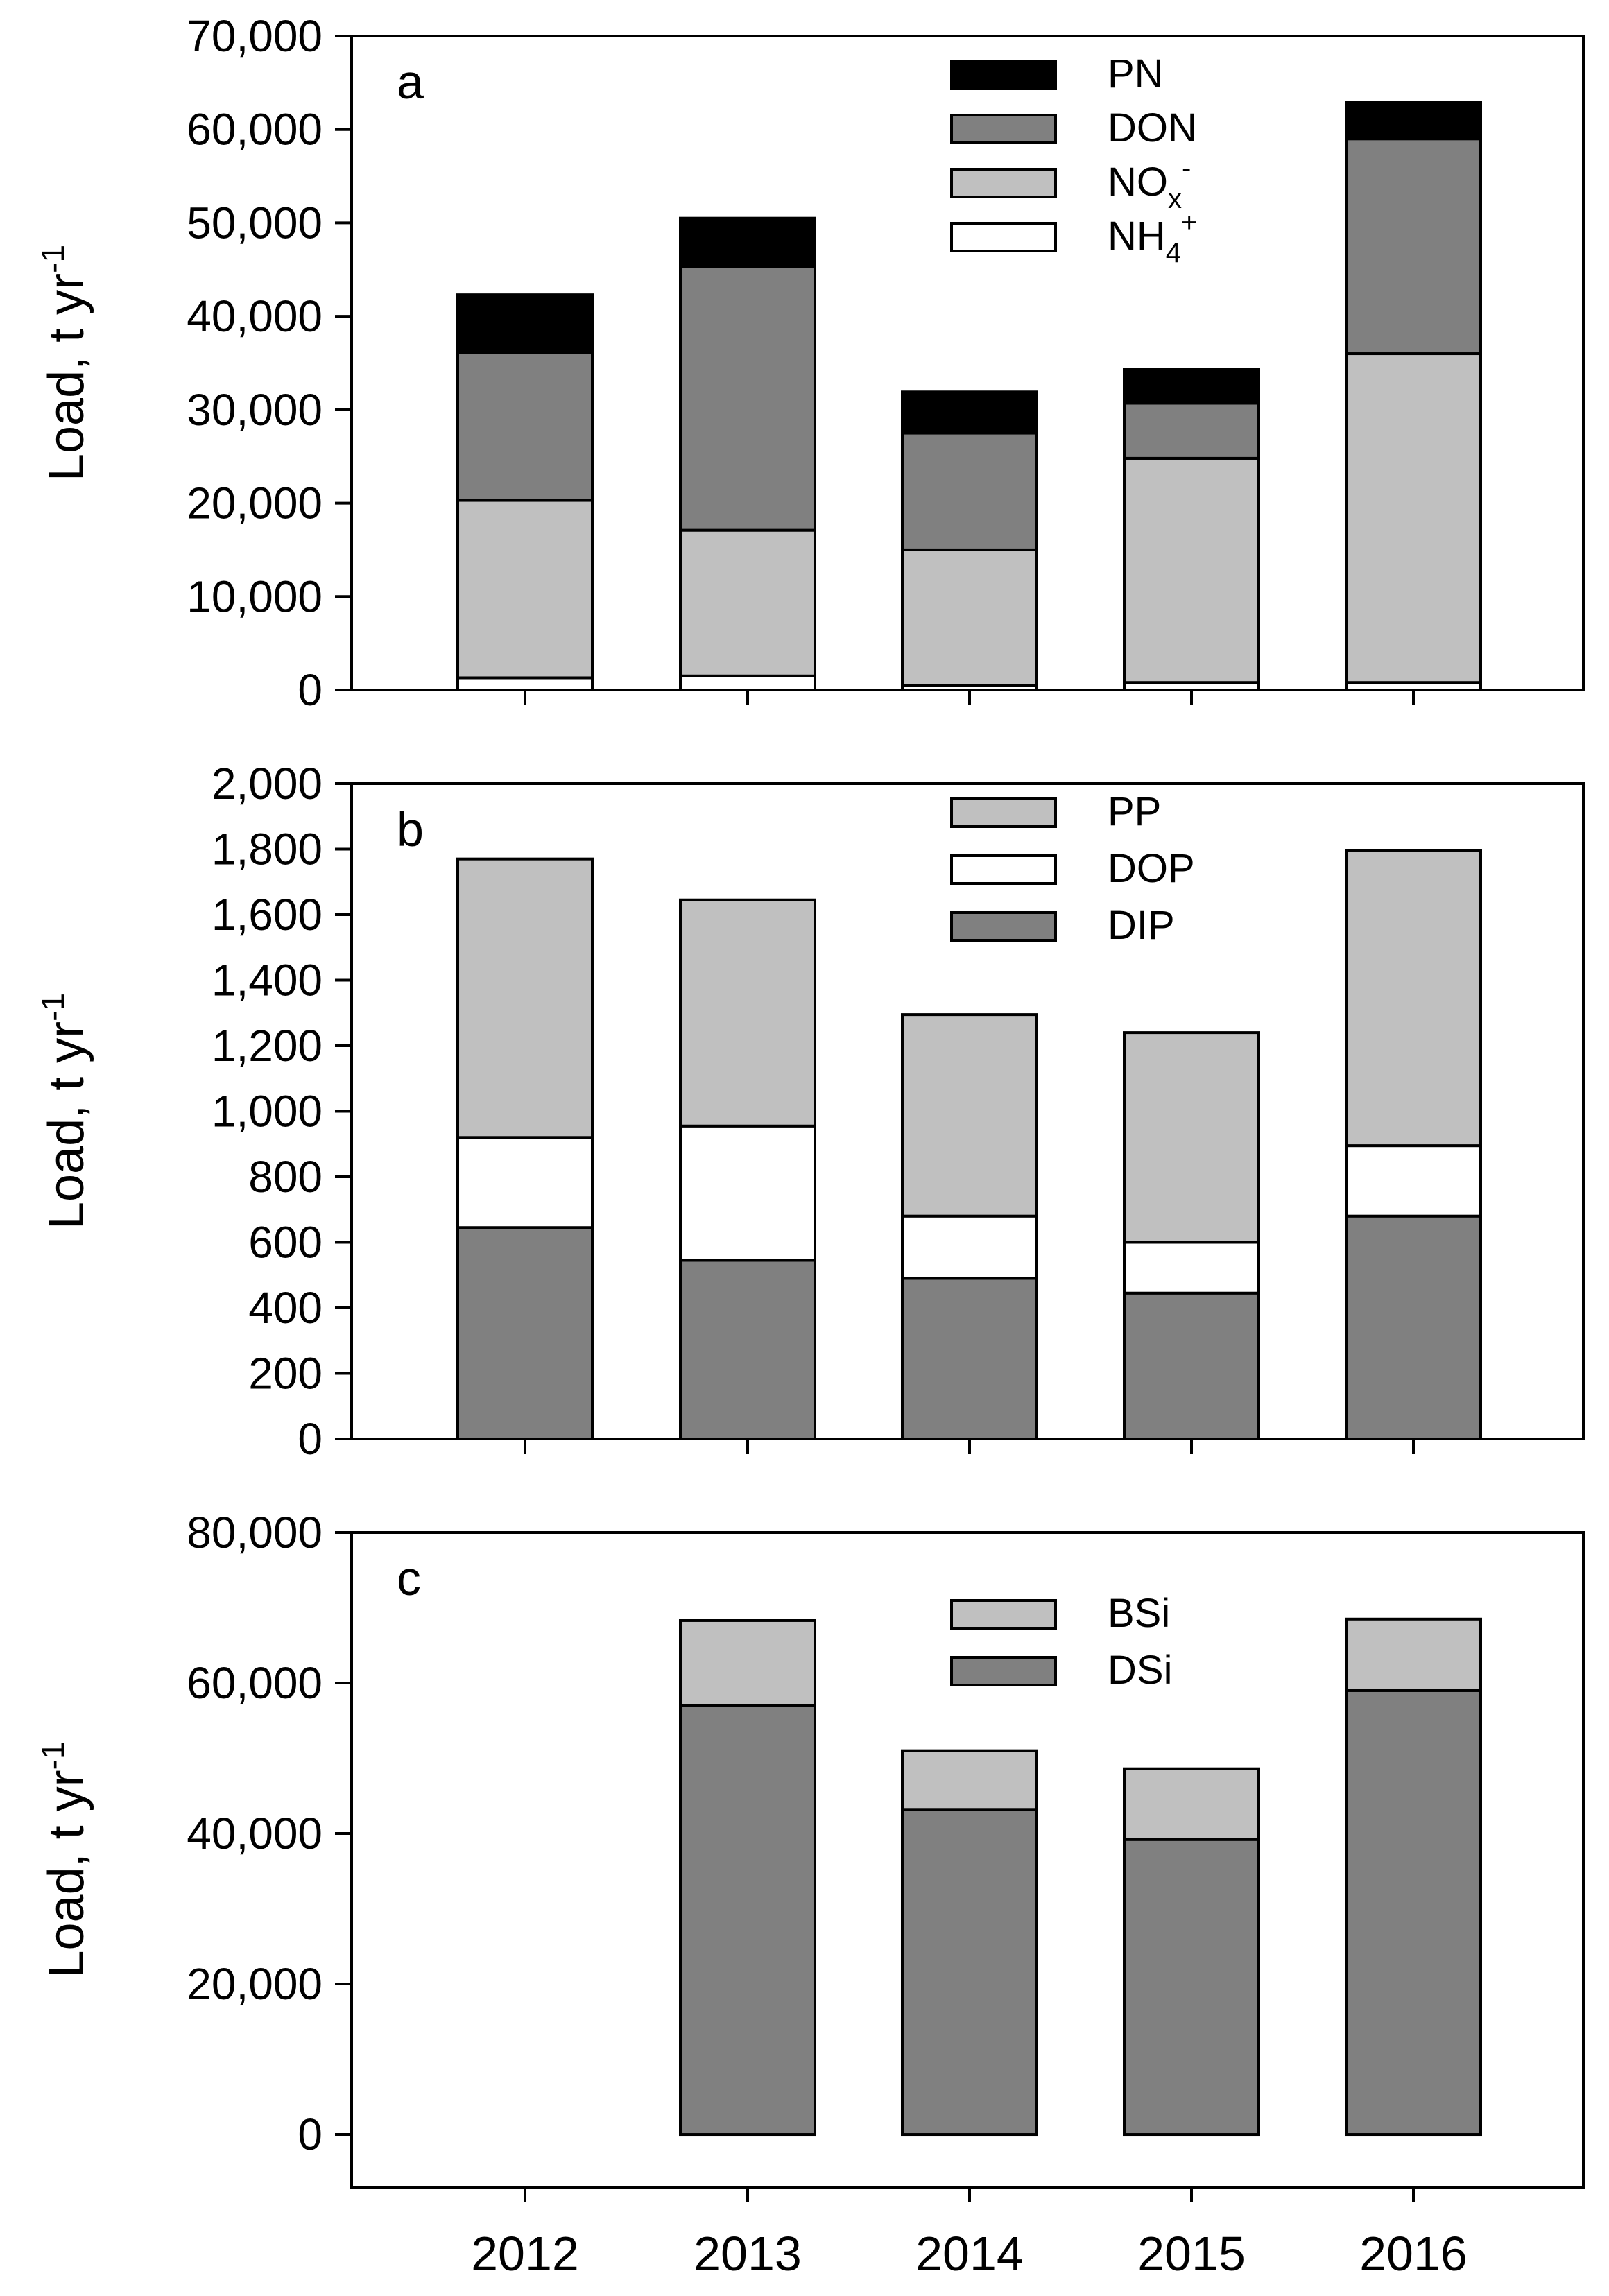  I want to click on bar-don-2015, so click(1191, 431).